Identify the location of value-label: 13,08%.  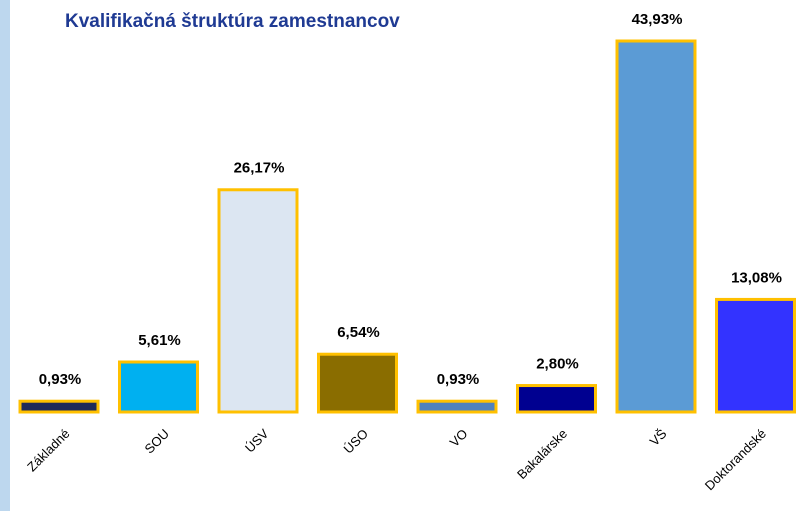
(756, 277).